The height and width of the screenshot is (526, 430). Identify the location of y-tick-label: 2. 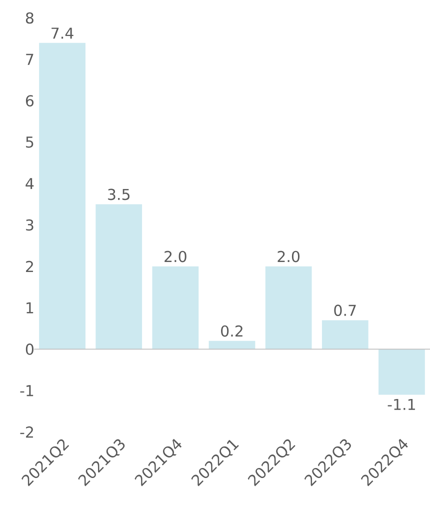
(29, 266).